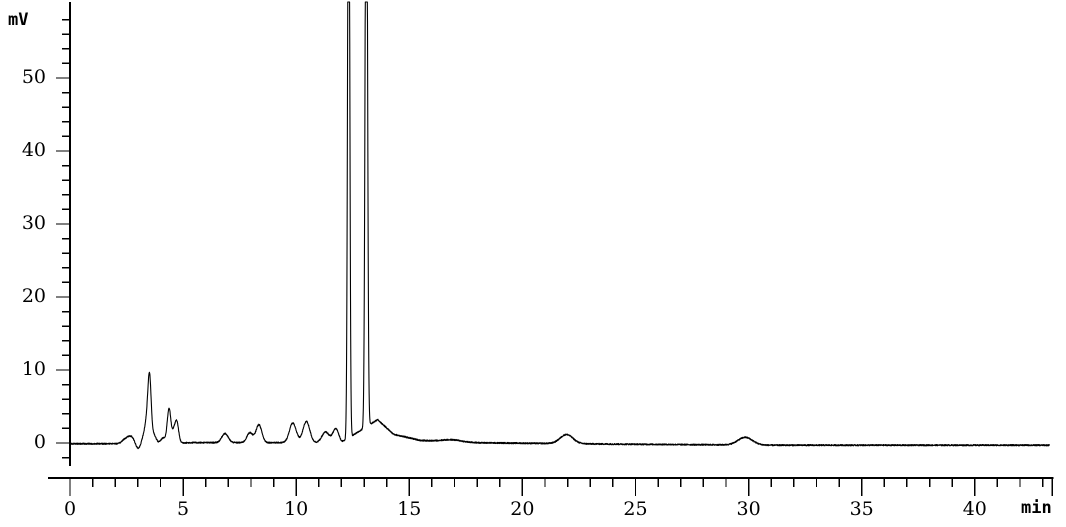 This screenshot has height=527, width=1066. Describe the element at coordinates (409, 509) in the screenshot. I see `x-tick-label: 15` at that location.